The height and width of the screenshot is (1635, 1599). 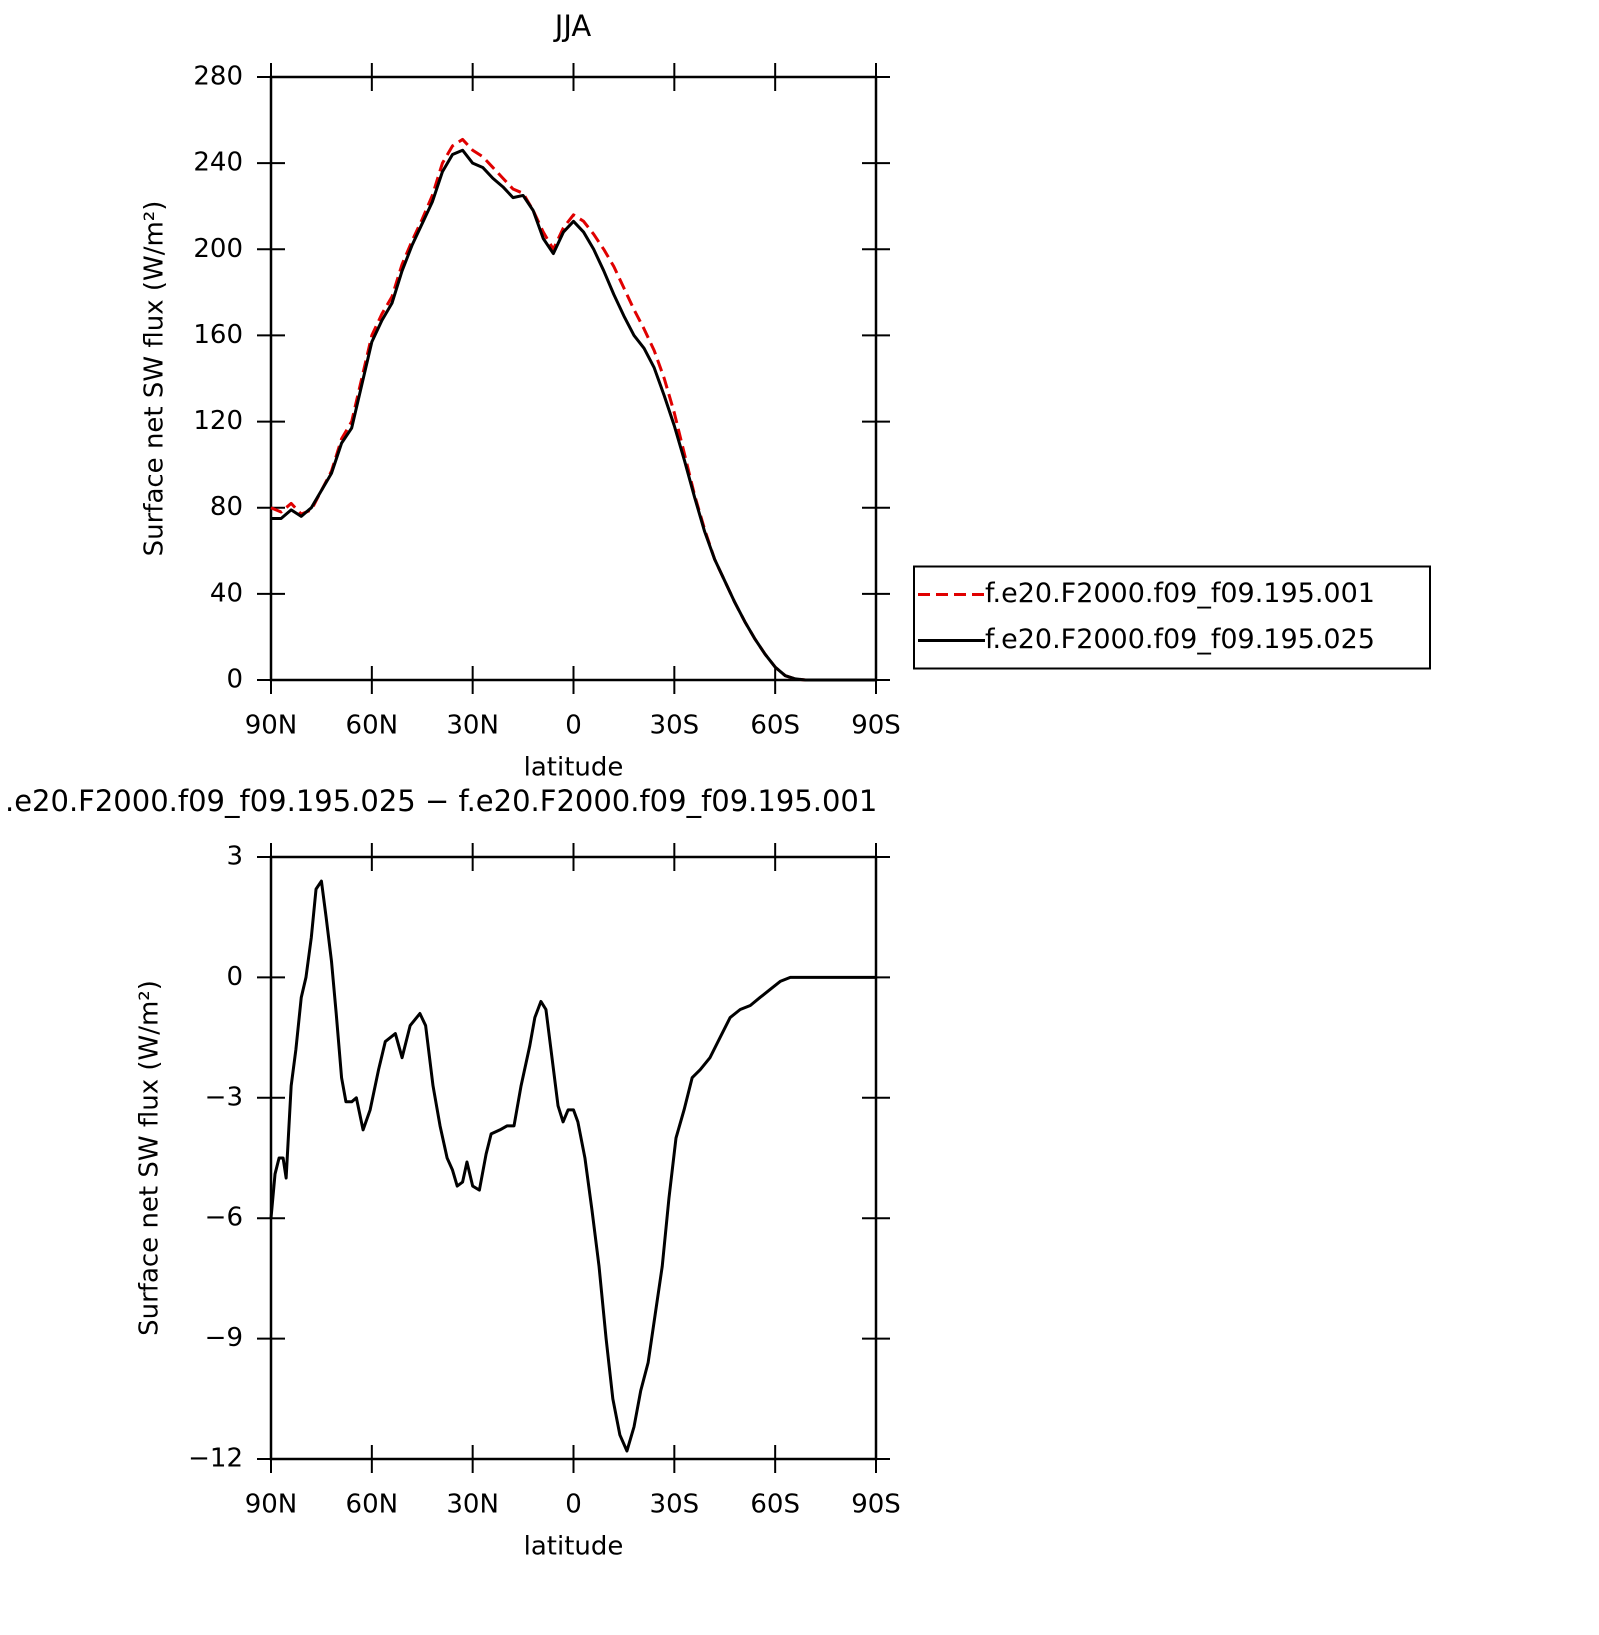 What do you see at coordinates (218, 249) in the screenshot?
I see `y-tick-label: 200` at bounding box center [218, 249].